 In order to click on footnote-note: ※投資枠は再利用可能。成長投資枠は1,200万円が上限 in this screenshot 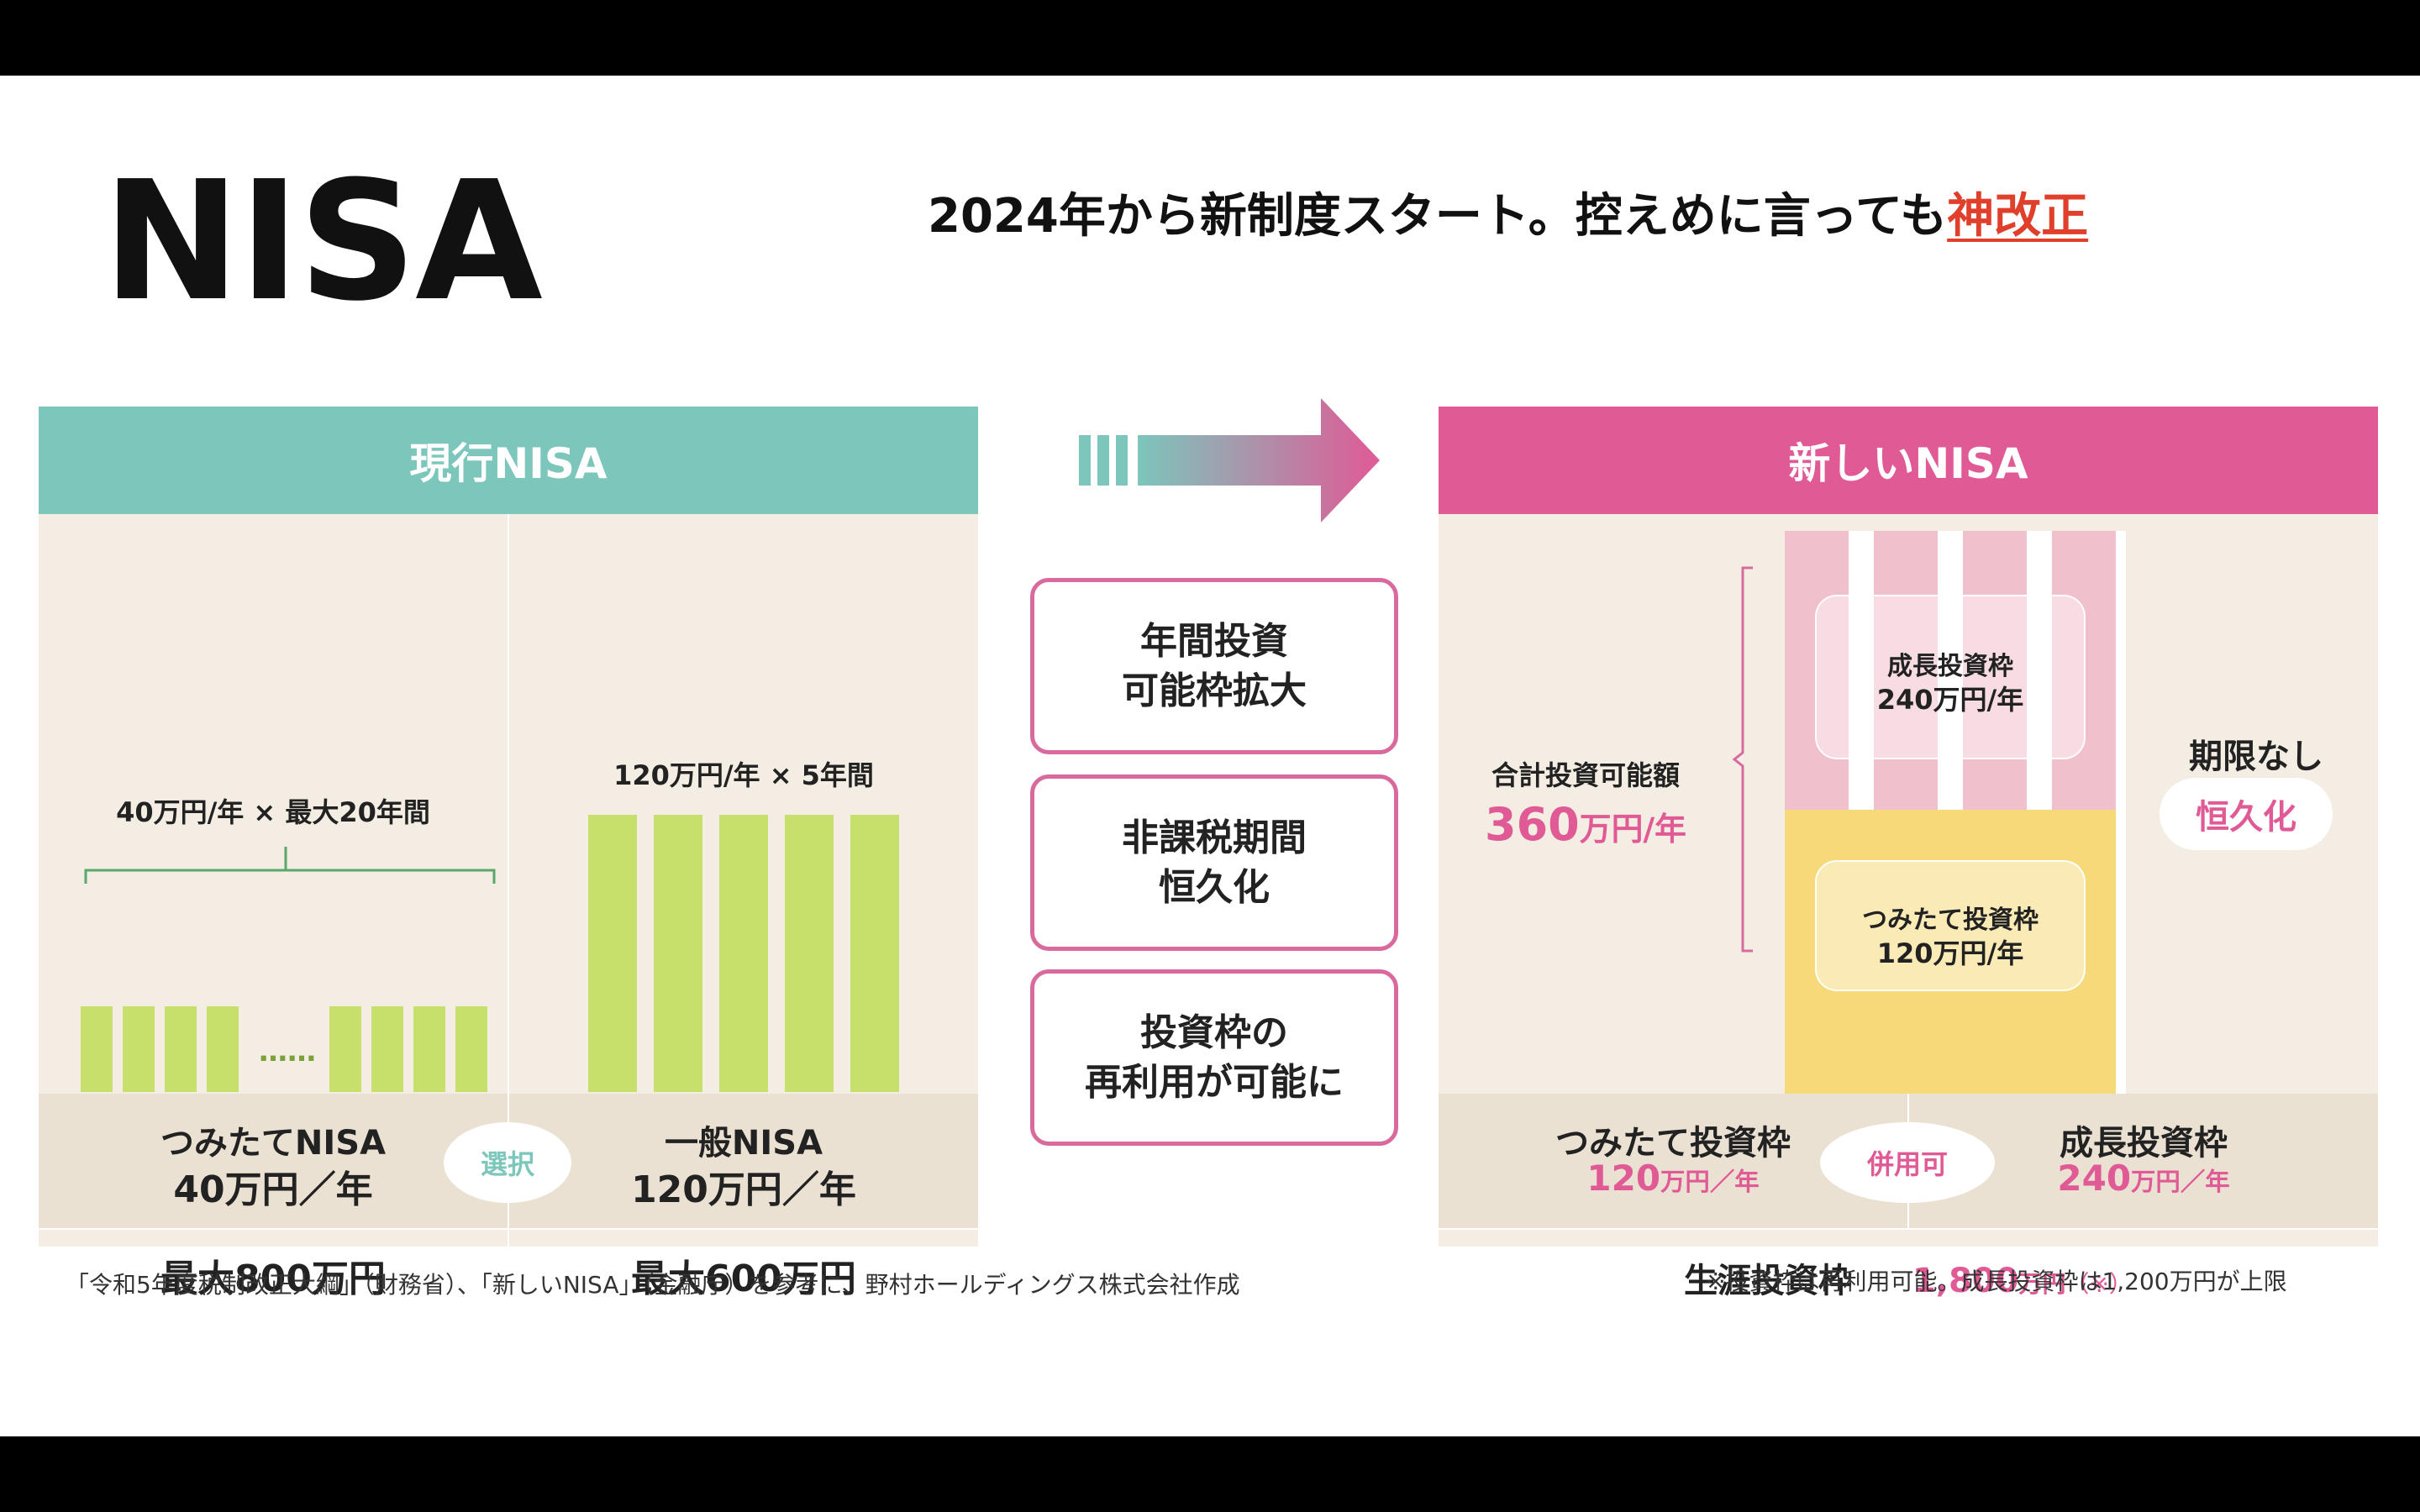, I will do `click(1996, 1281)`.